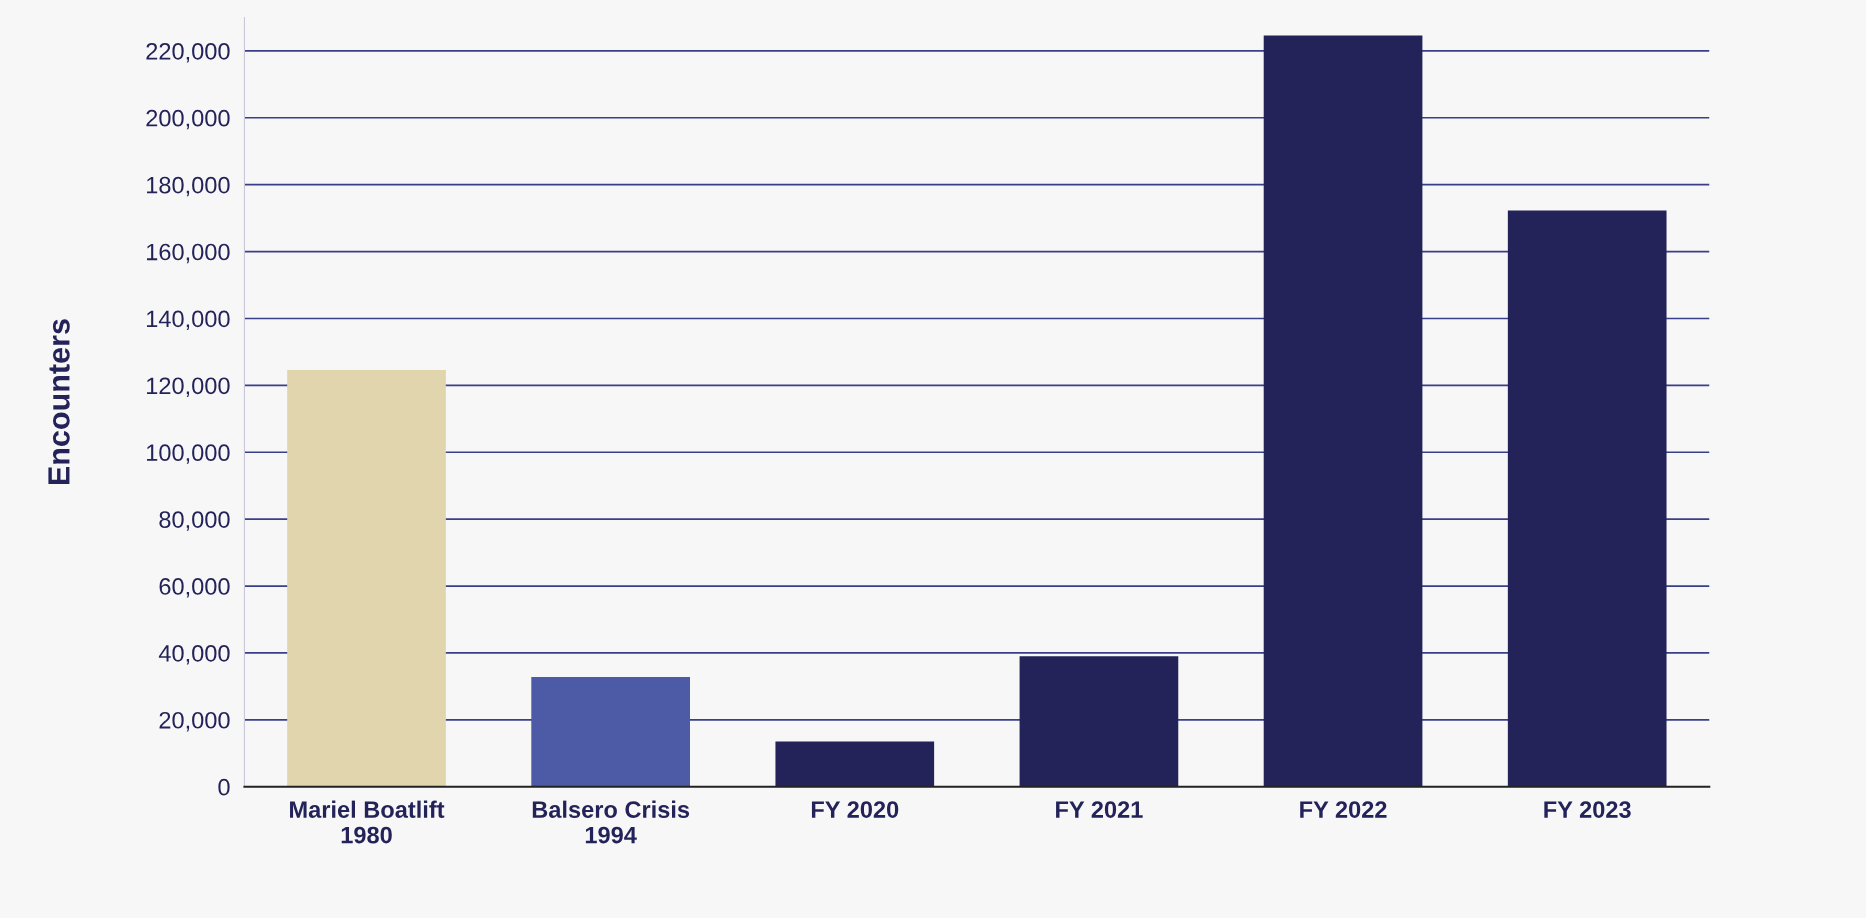 The width and height of the screenshot is (1866, 918). I want to click on y-tick-label: 60,000, so click(194, 588).